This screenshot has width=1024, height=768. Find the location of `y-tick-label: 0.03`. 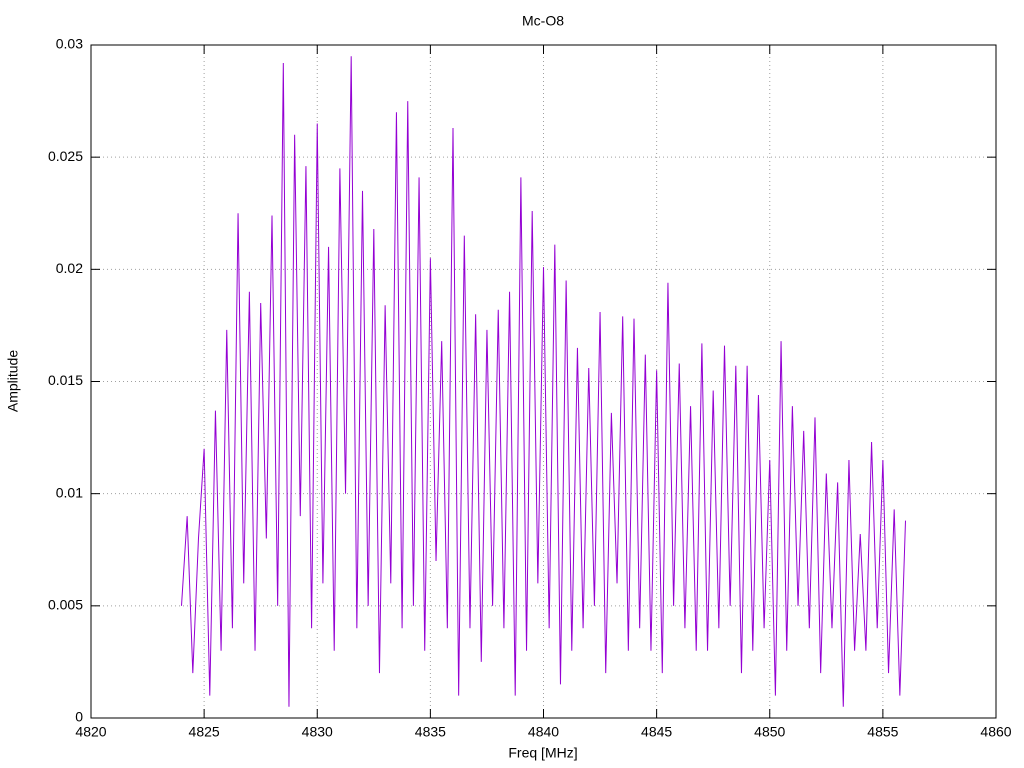

y-tick-label: 0.03 is located at coordinates (69, 44).